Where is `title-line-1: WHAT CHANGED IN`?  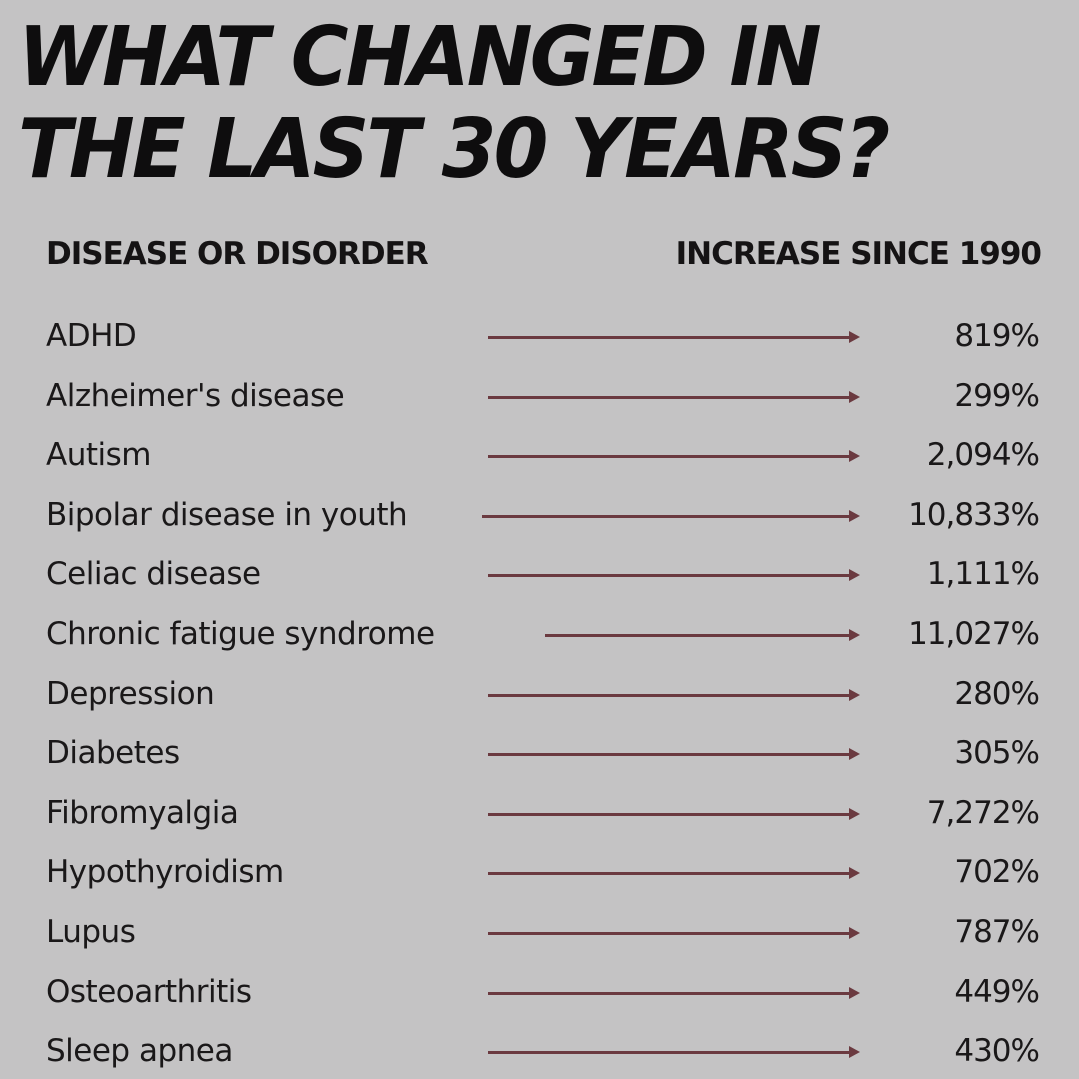
title-line-1: WHAT CHANGED IN is located at coordinates (420, 57).